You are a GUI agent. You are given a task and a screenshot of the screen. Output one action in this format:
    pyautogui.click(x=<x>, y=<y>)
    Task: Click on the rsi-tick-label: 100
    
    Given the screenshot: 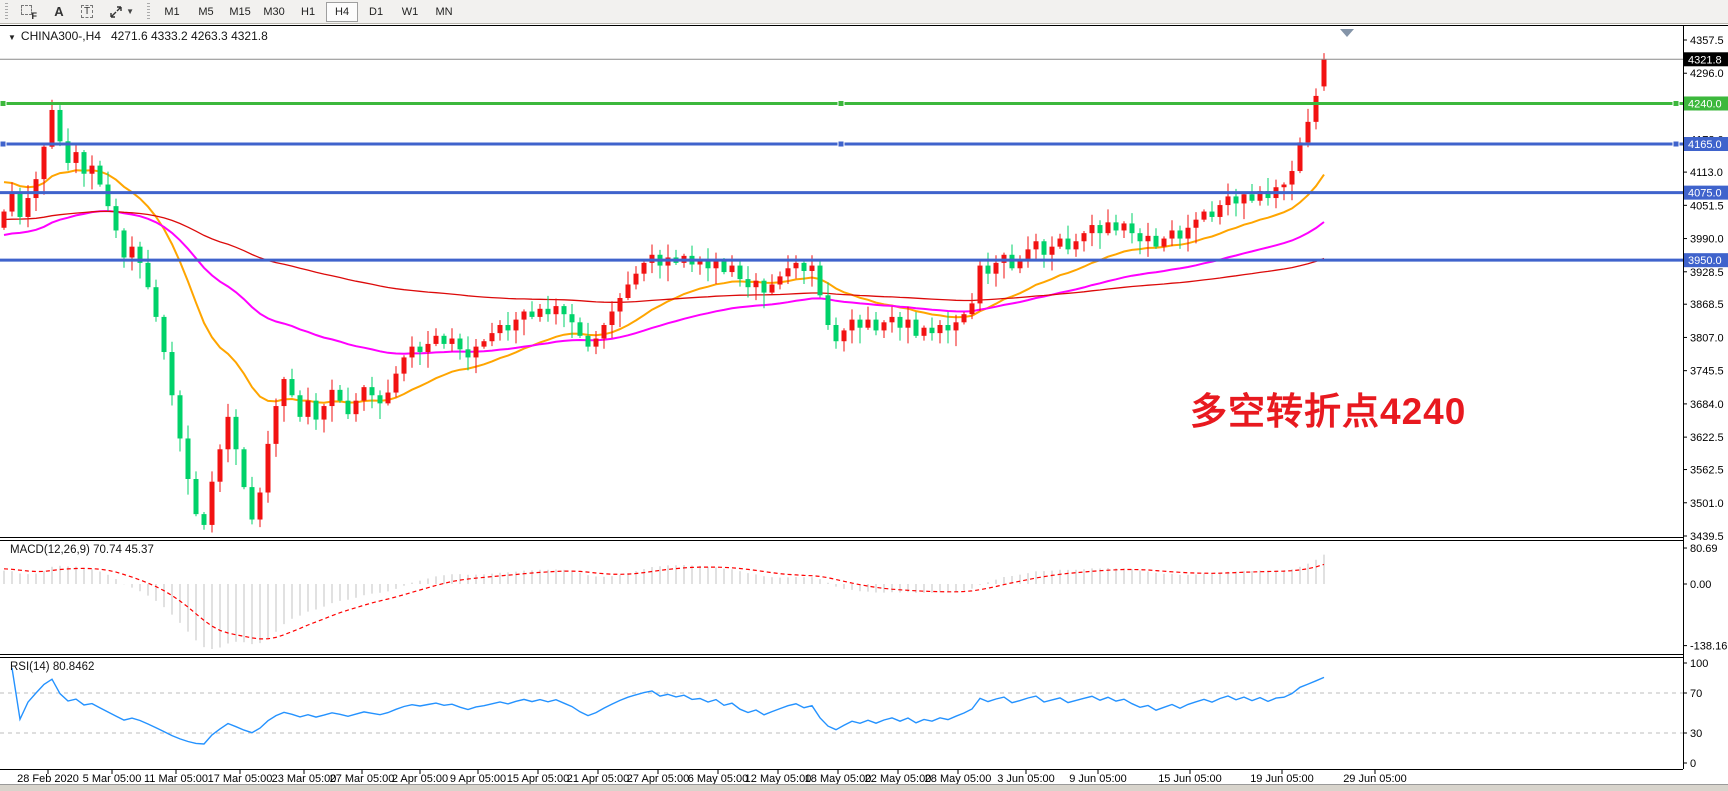 What is the action you would take?
    pyautogui.click(x=1699, y=664)
    